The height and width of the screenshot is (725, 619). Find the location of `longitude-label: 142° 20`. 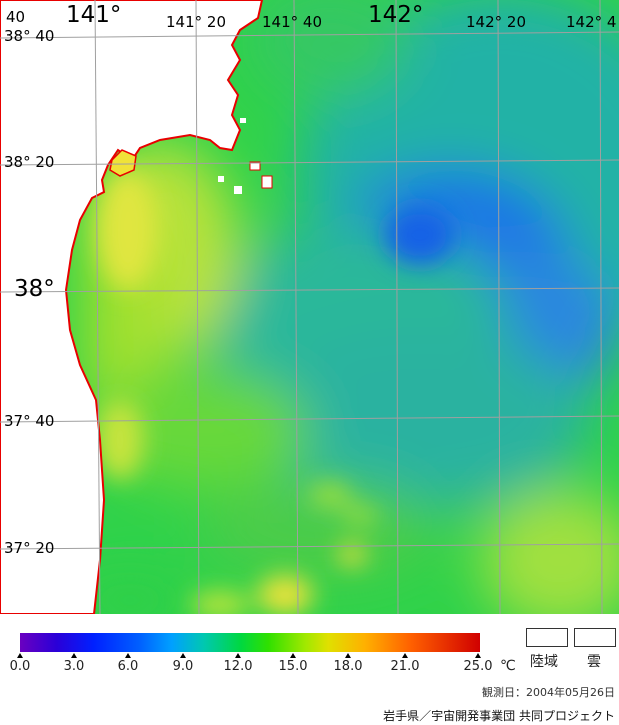

longitude-label: 142° 20 is located at coordinates (496, 22).